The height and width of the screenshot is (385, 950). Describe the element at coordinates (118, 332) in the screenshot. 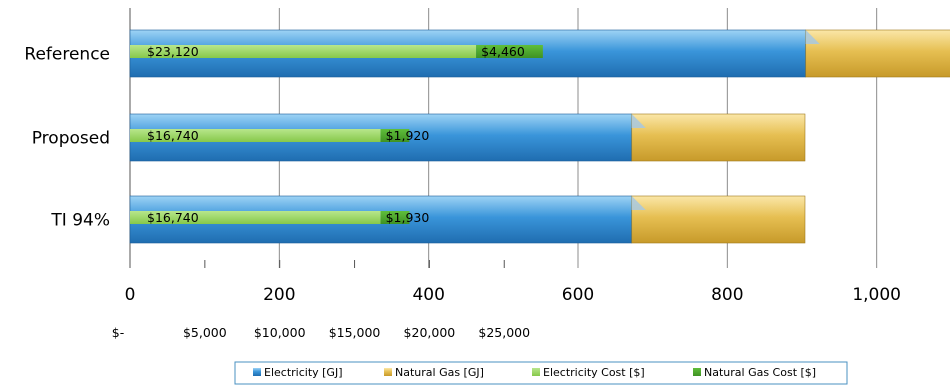

I see `cost-tick-label: $-` at that location.